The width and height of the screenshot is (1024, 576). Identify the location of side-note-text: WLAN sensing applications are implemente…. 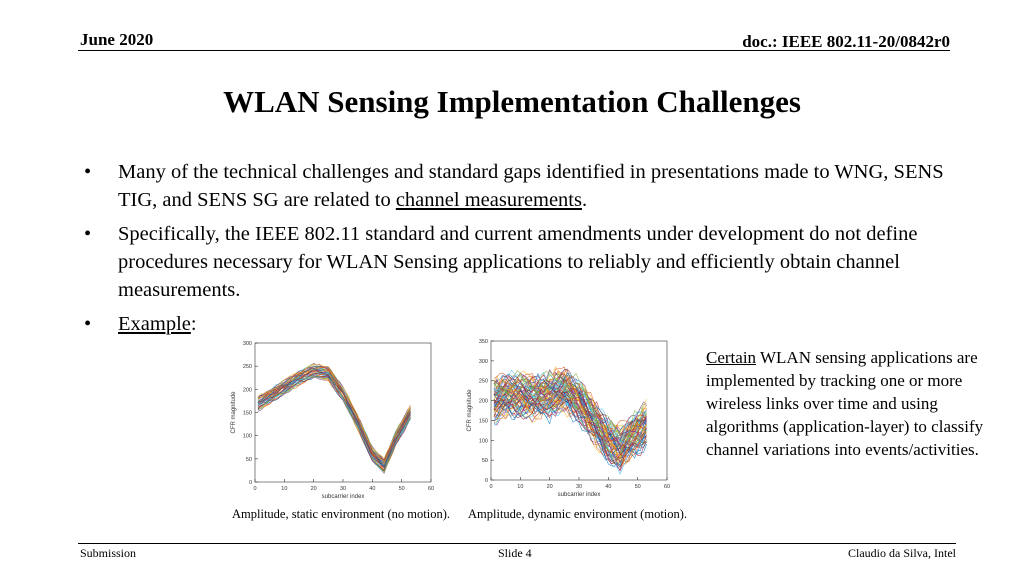
(845, 403).